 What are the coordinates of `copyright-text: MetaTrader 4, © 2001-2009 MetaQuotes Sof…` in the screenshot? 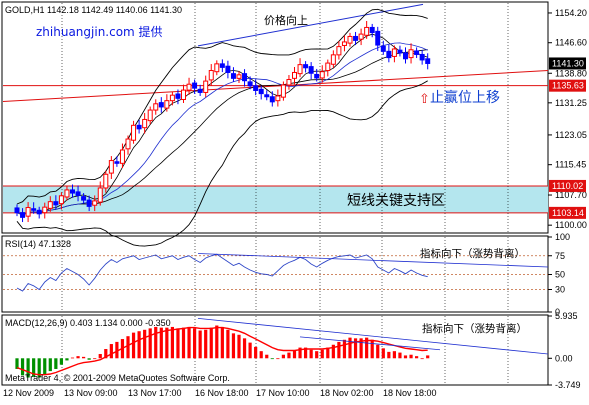 It's located at (117, 378).